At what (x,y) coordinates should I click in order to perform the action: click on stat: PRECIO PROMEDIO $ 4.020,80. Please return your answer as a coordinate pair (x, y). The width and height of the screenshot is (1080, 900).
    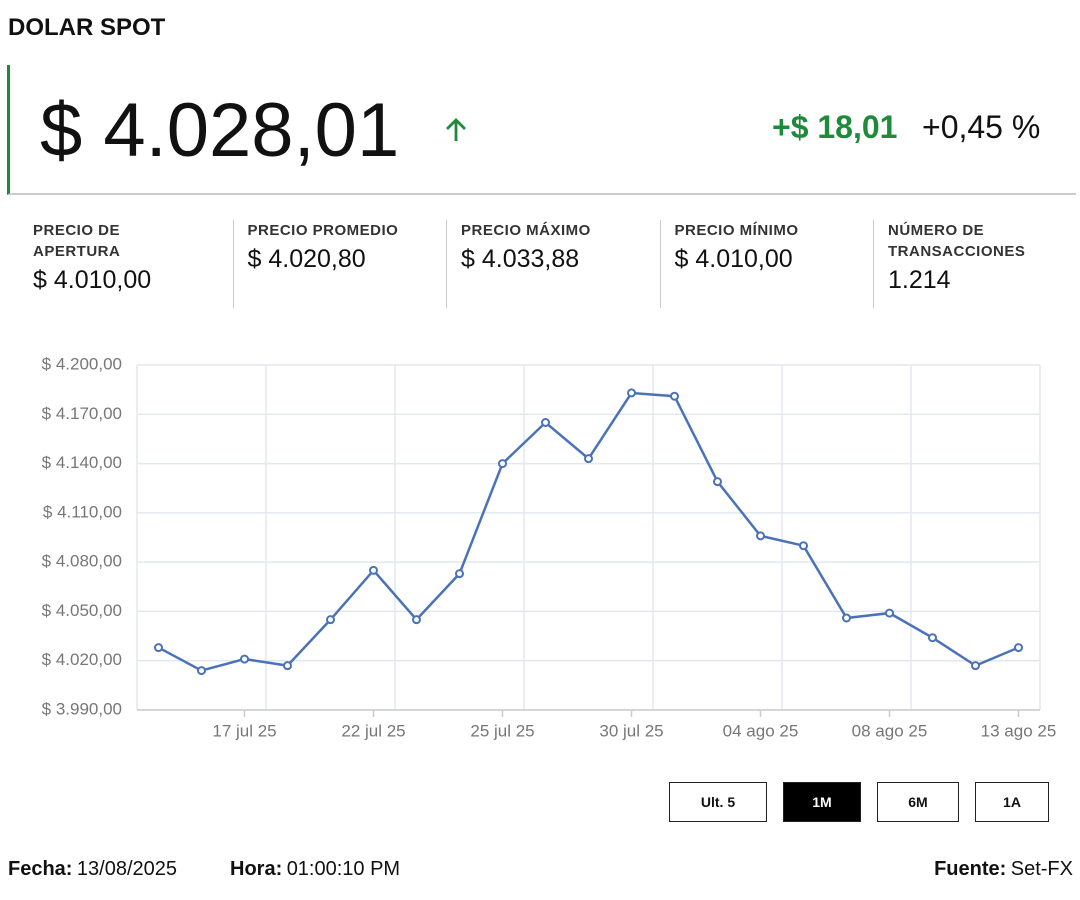
    Looking at the image, I should click on (335, 264).